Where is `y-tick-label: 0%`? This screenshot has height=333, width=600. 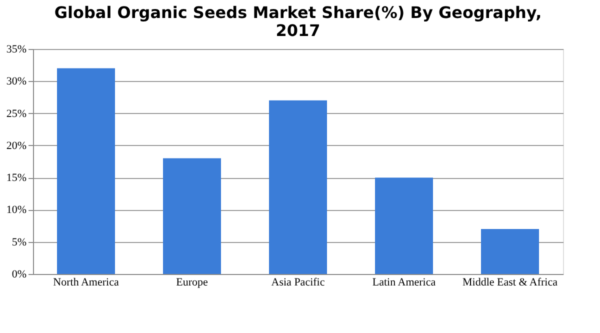
y-tick-label: 0% is located at coordinates (19, 274).